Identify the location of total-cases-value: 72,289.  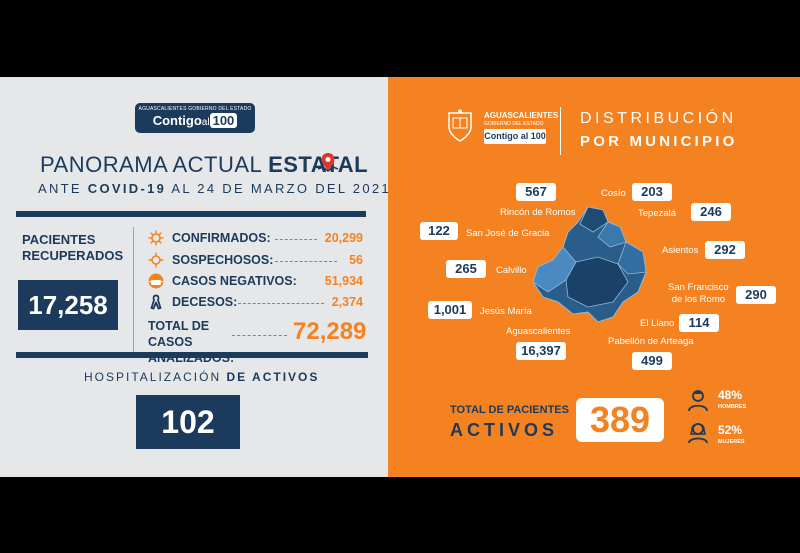
(330, 331).